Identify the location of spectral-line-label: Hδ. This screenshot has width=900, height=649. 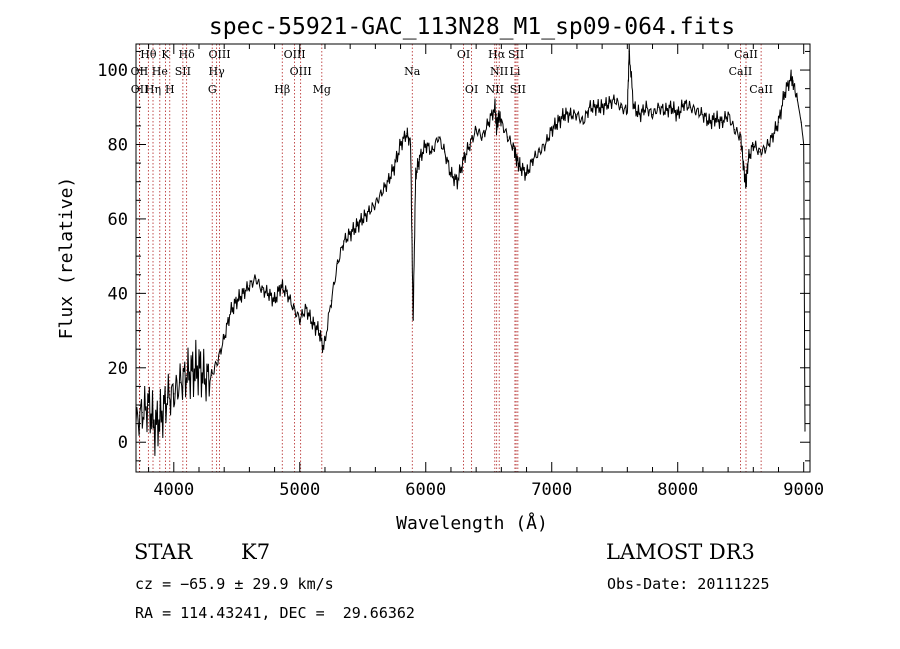
(187, 54).